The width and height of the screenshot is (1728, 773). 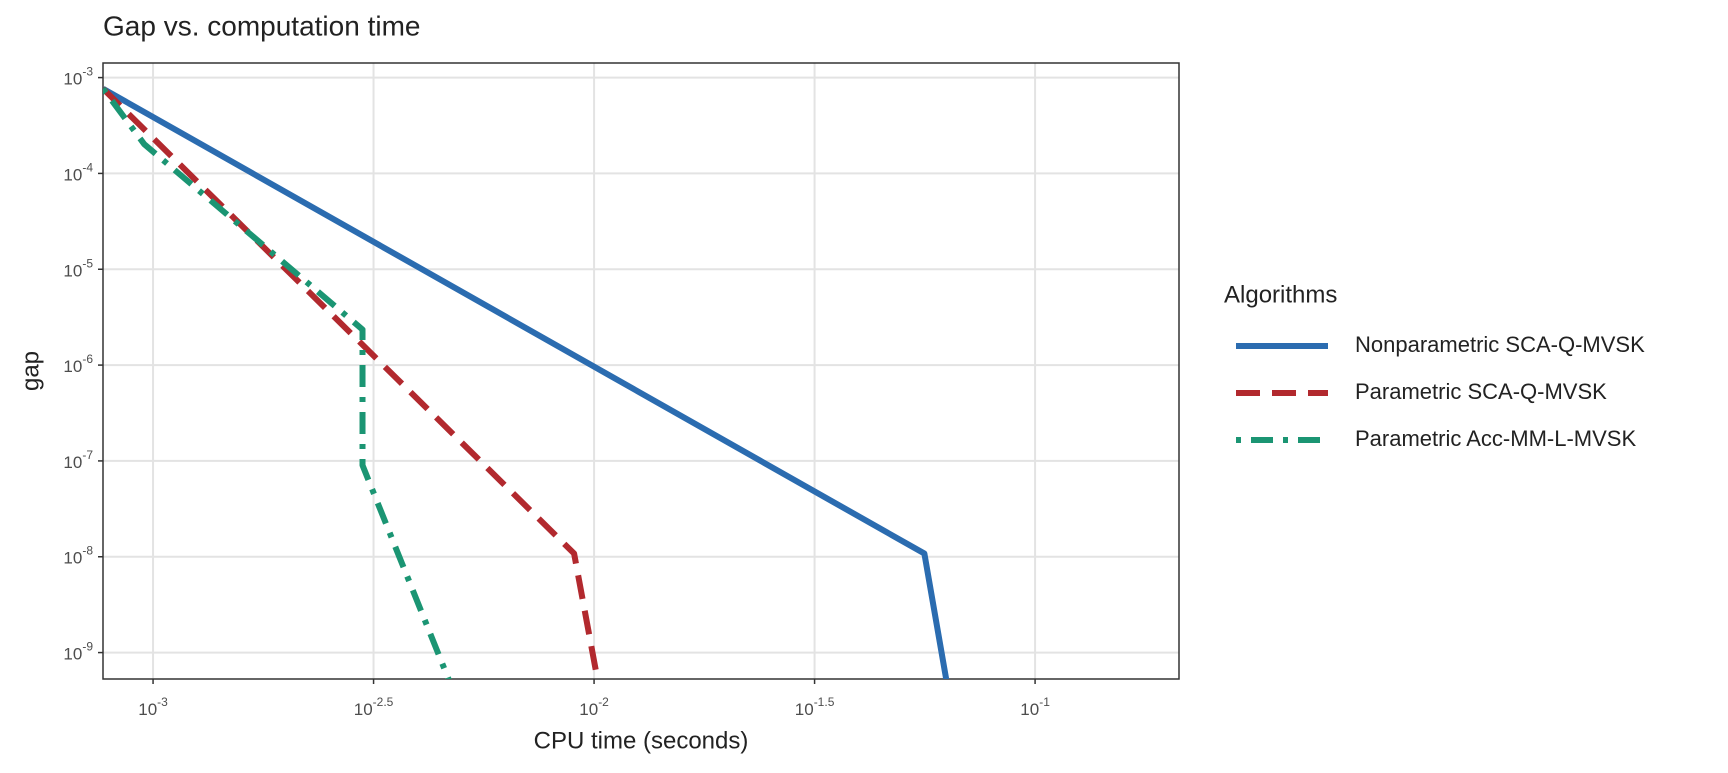 I want to click on x-tick-label: 10⁻¹, so click(x=1035, y=707).